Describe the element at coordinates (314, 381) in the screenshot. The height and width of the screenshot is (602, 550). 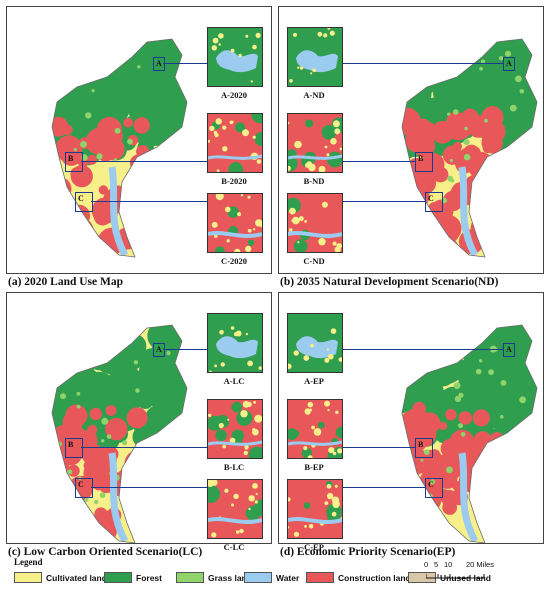
I see `inset-label: A-EP` at that location.